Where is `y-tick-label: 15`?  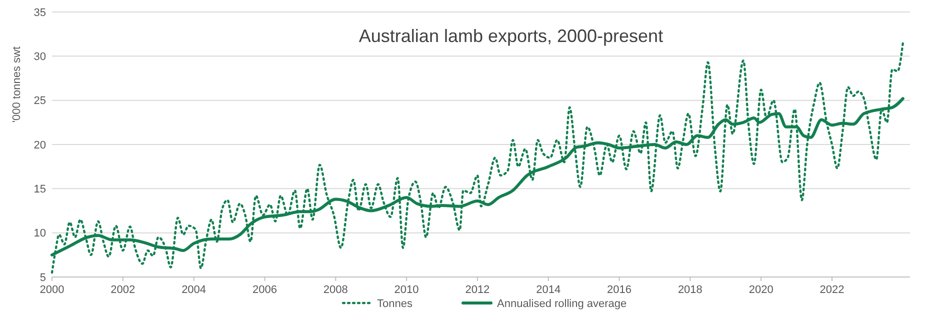
y-tick-label: 15 is located at coordinates (40, 190).